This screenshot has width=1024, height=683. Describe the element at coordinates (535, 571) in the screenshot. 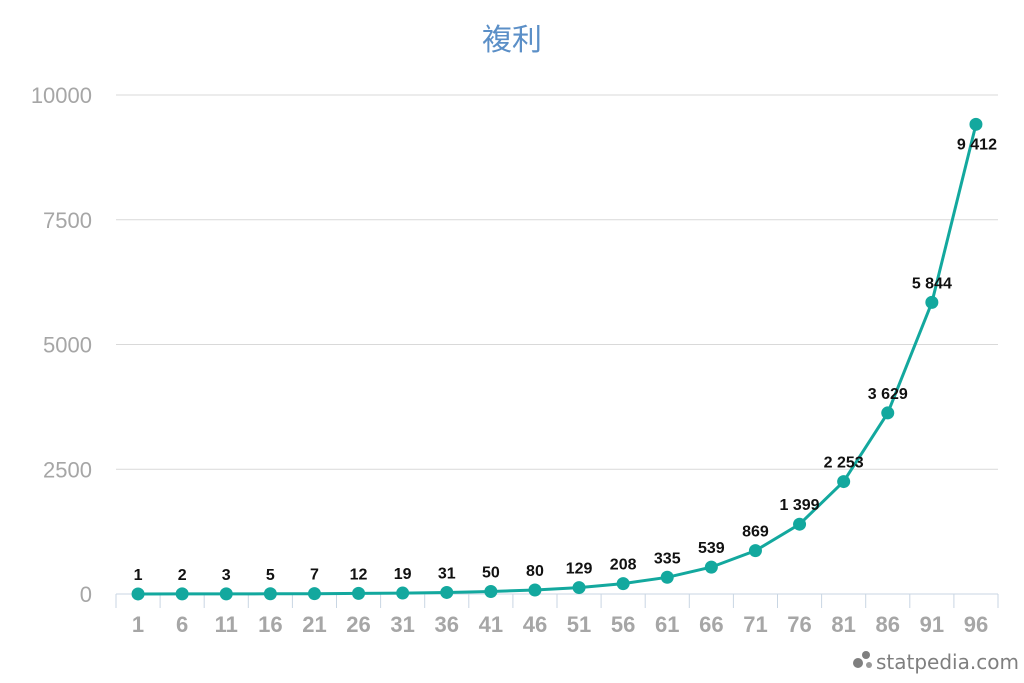

I see `data-label: 80` at that location.